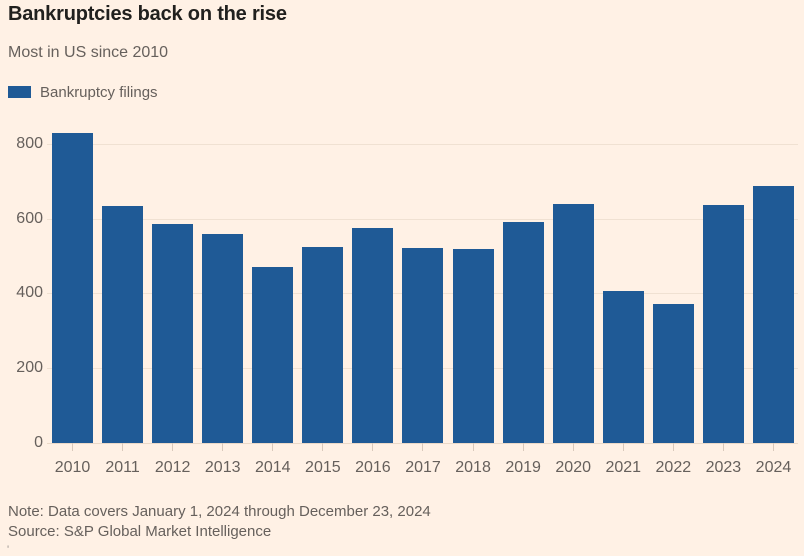 Image resolution: width=804 pixels, height=556 pixels. Describe the element at coordinates (623, 467) in the screenshot. I see `x-tick-label-2021: 2021` at that location.